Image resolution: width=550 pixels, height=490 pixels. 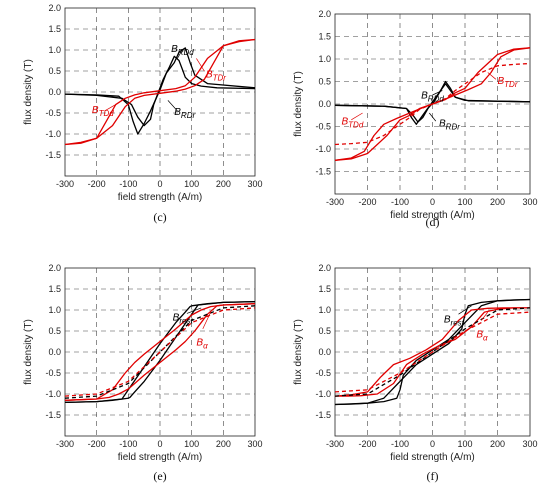 I want to click on panel-caption: (e), so click(x=159, y=476).